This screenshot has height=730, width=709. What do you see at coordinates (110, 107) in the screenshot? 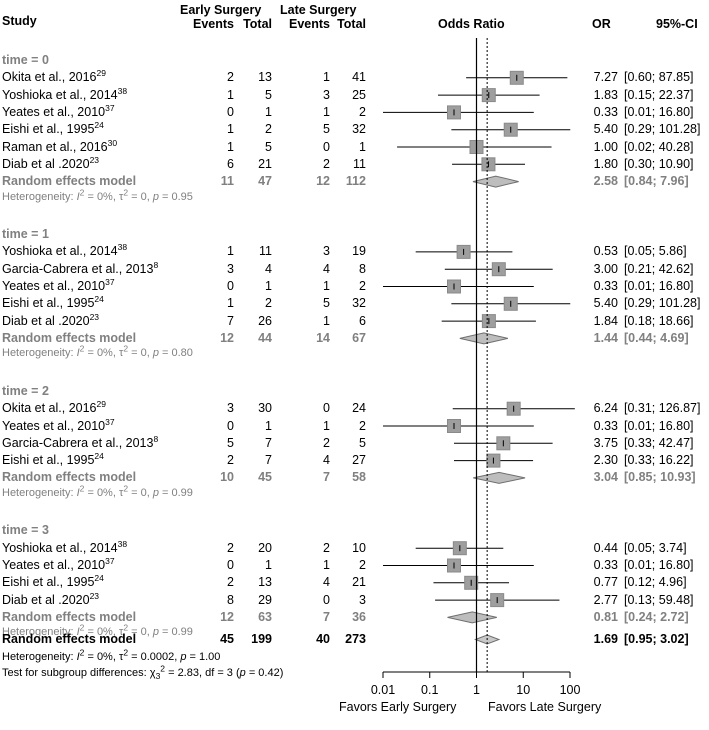
I see `study-reference-number: 37` at bounding box center [110, 107].